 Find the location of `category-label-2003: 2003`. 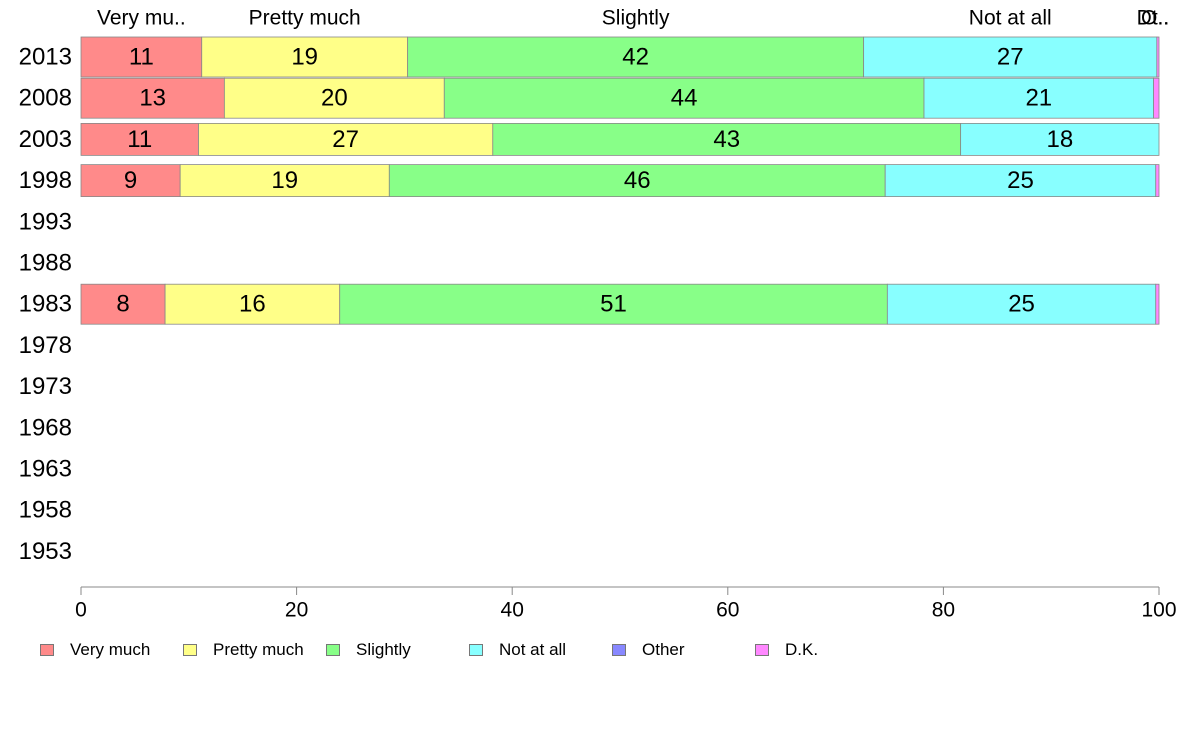

category-label-2003: 2003 is located at coordinates (45, 139).